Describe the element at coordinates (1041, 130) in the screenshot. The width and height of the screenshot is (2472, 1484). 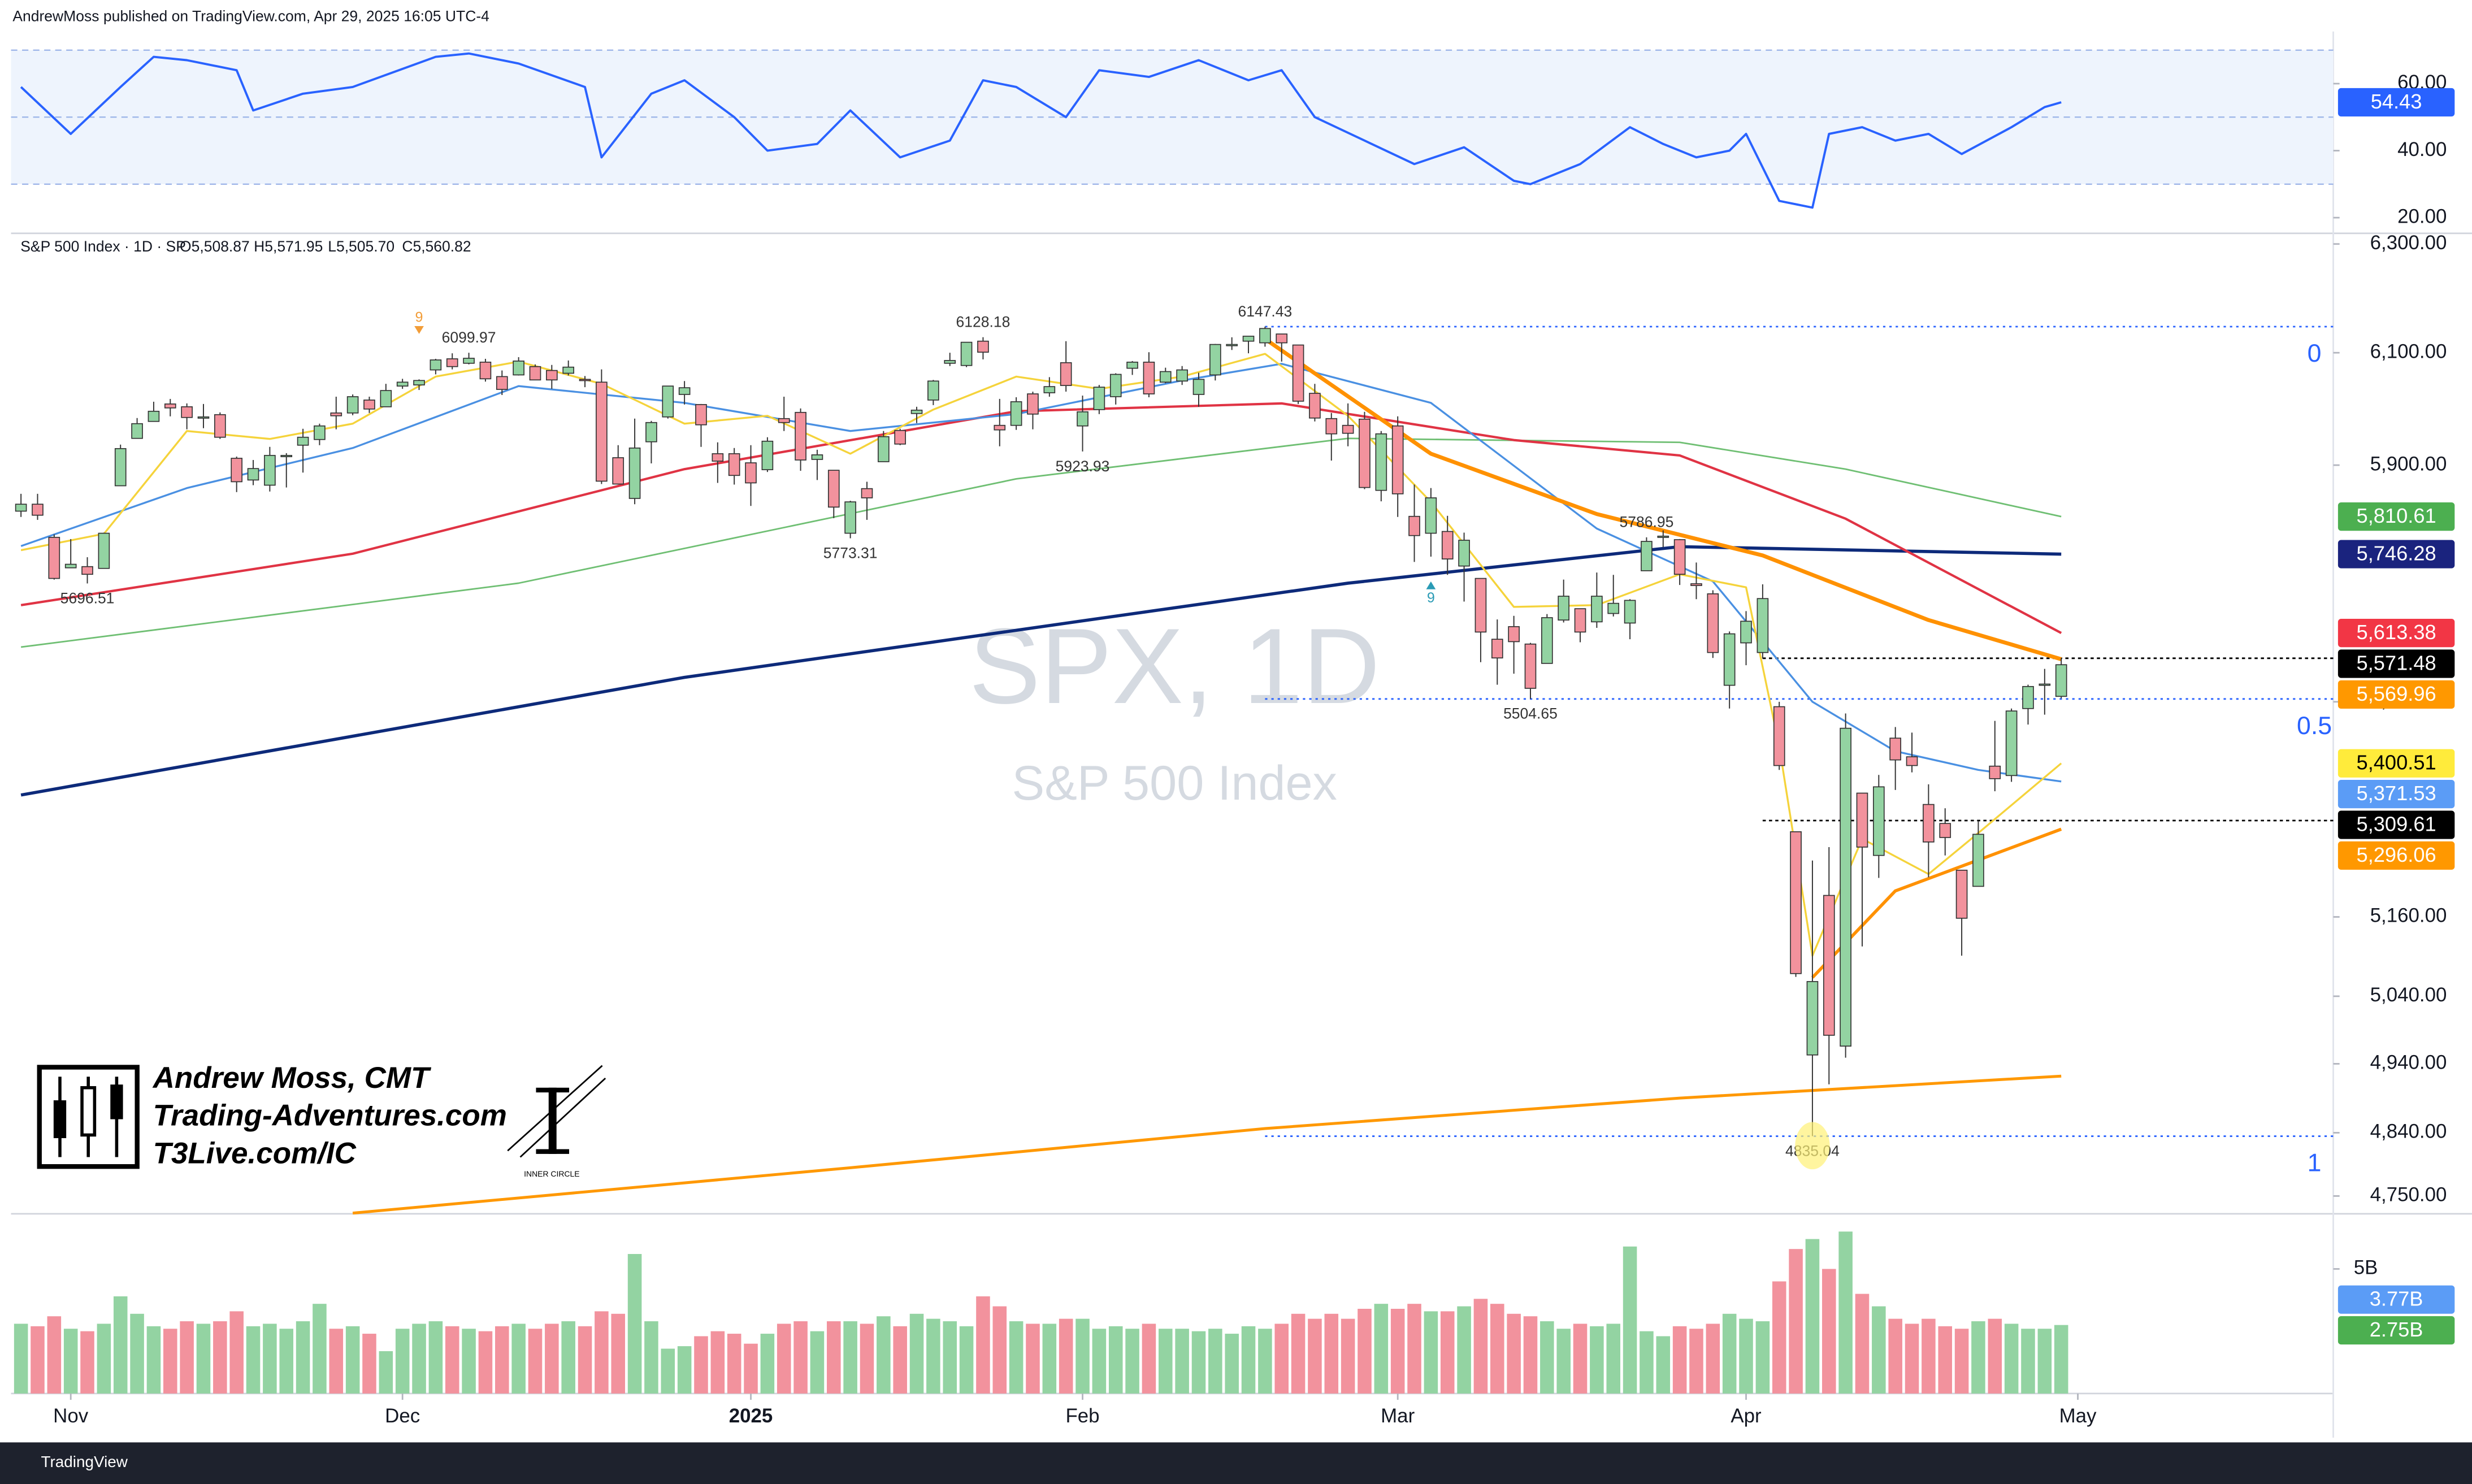
I see `rsi-line` at that location.